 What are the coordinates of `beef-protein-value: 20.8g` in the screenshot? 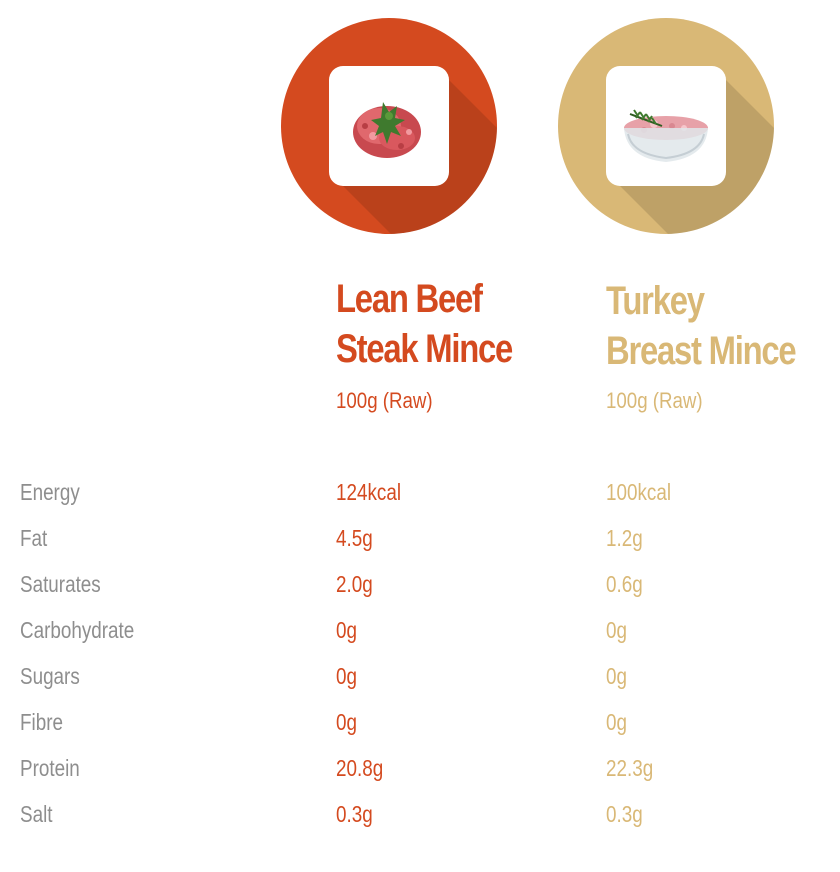 It's located at (360, 768).